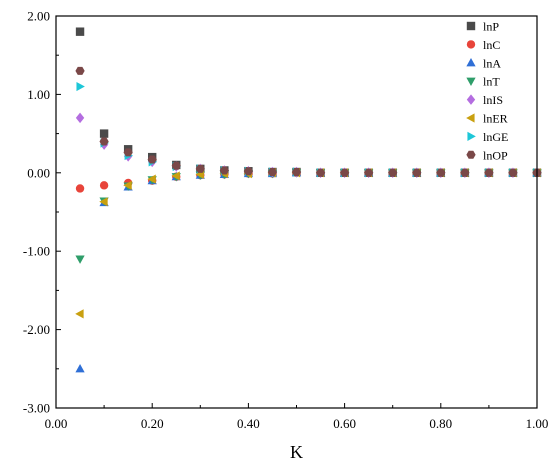 The height and width of the screenshot is (463, 550). What do you see at coordinates (38, 16) in the screenshot?
I see `y-tick-label: 2.00` at bounding box center [38, 16].